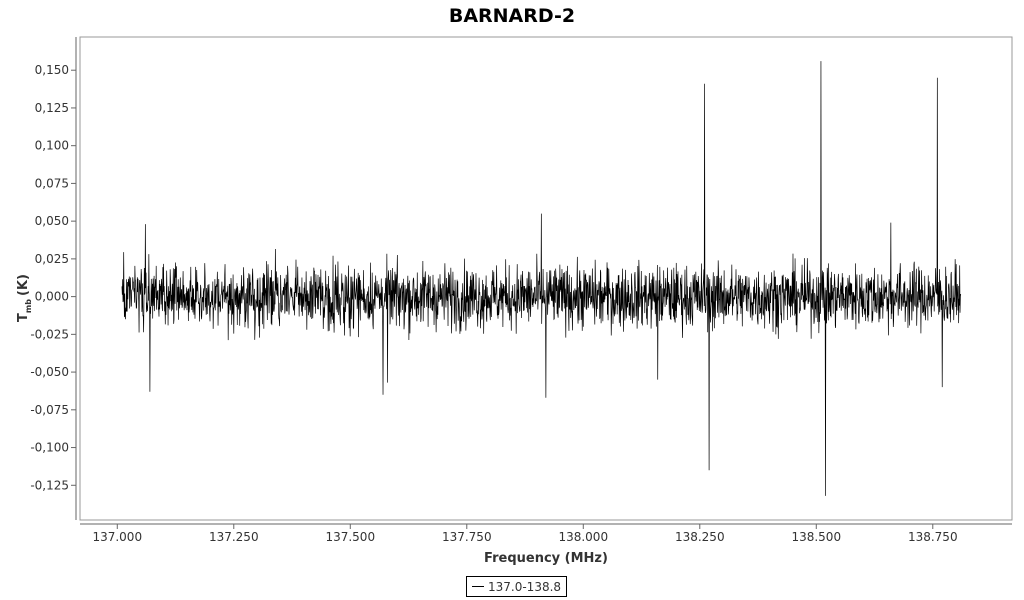 The width and height of the screenshot is (1024, 600). Describe the element at coordinates (49, 448) in the screenshot. I see `y-tick-label: -0,100` at that location.